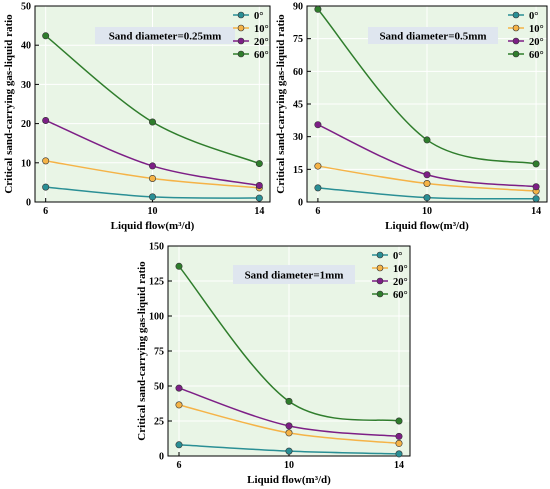 The image size is (550, 489). I want to click on annotation-text: Sand diameter=1mm, so click(294, 276).